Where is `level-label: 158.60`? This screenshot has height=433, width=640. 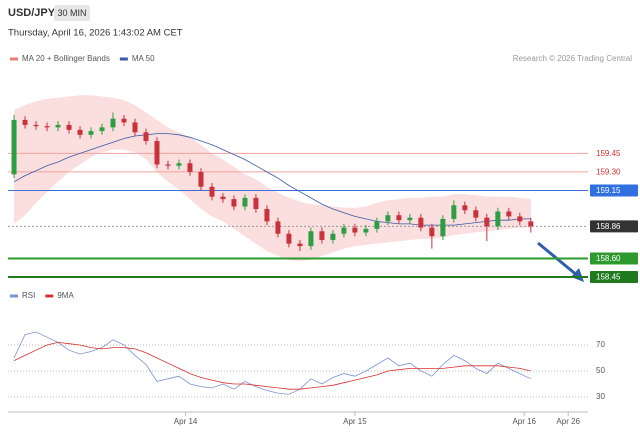 level-label: 158.60 is located at coordinates (608, 258).